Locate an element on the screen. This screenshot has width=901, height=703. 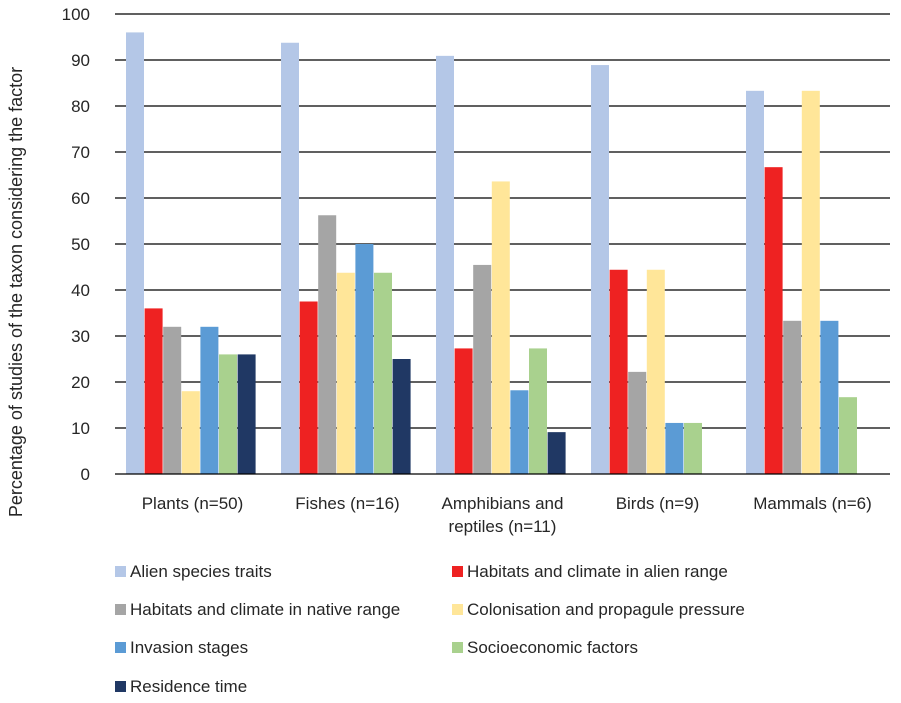
y-tick-label: 60 is located at coordinates (80, 198).